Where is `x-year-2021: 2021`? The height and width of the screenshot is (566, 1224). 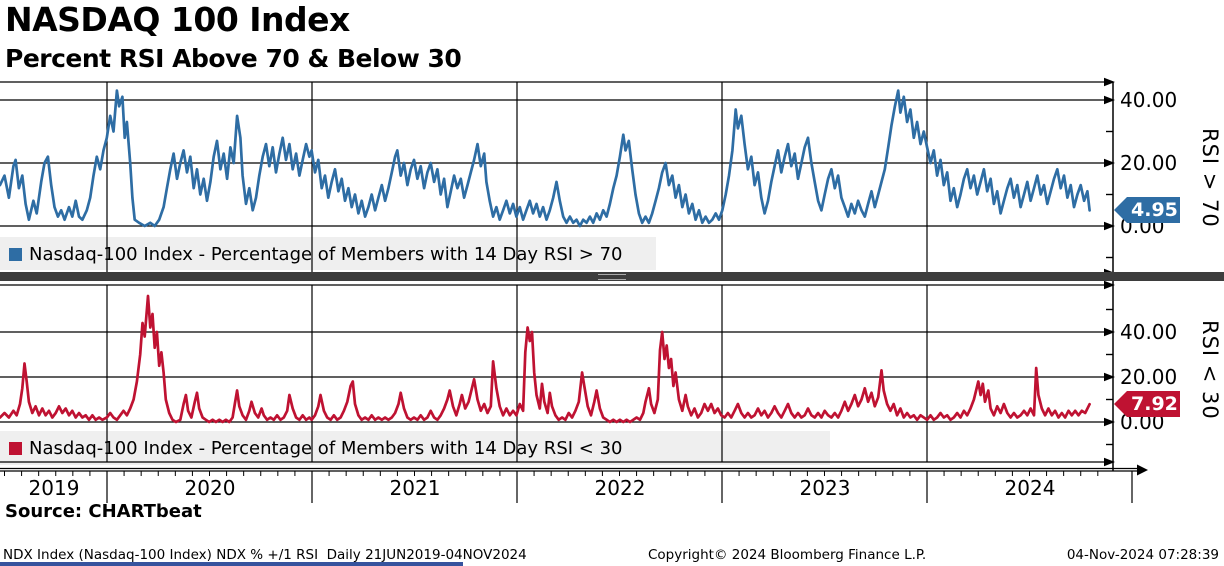 x-year-2021: 2021 is located at coordinates (415, 488).